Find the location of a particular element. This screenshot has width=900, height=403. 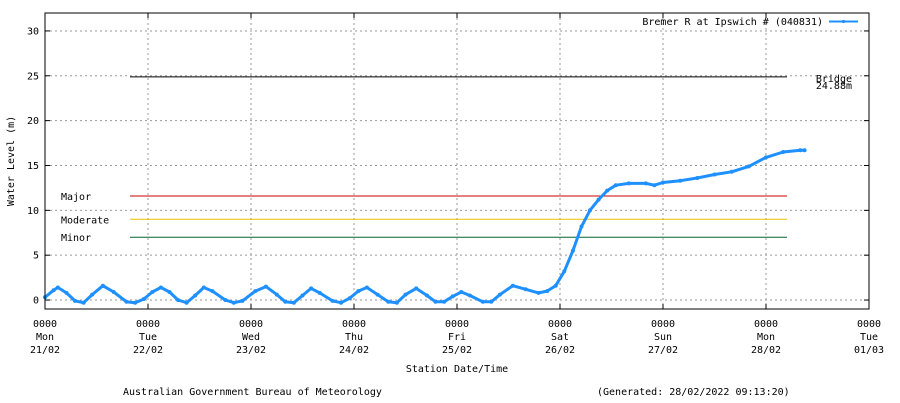

x-tick-label-date: 27/02 is located at coordinates (663, 350).